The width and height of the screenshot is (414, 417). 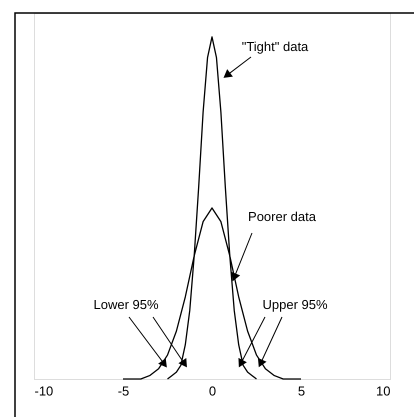 I want to click on annotation: Poorer data, so click(x=282, y=216).